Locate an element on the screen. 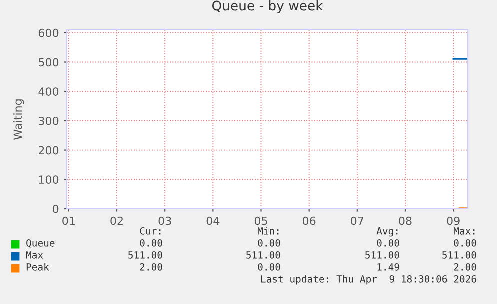 The image size is (497, 304). y-tick-label: 100 is located at coordinates (49, 180).